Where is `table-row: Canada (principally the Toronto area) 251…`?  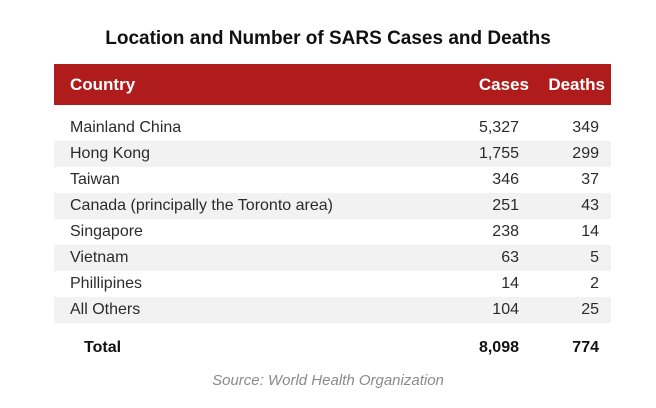
table-row: Canada (principally the Toronto area) 251… is located at coordinates (332, 206).